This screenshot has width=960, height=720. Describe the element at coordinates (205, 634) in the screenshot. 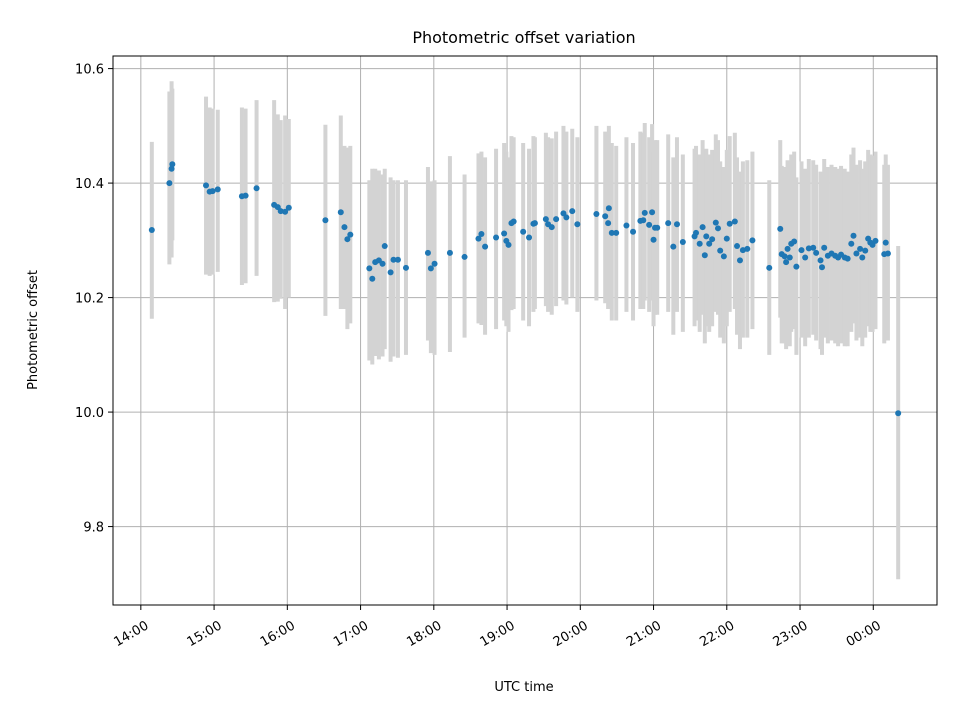

I see `x-tick-label: 15:00` at that location.